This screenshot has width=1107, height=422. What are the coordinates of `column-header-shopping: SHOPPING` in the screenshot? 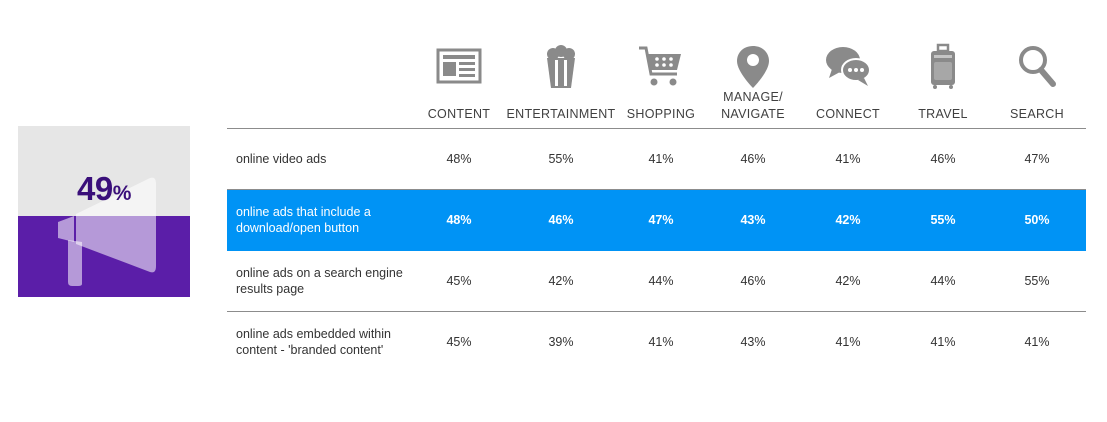 It's located at (661, 83).